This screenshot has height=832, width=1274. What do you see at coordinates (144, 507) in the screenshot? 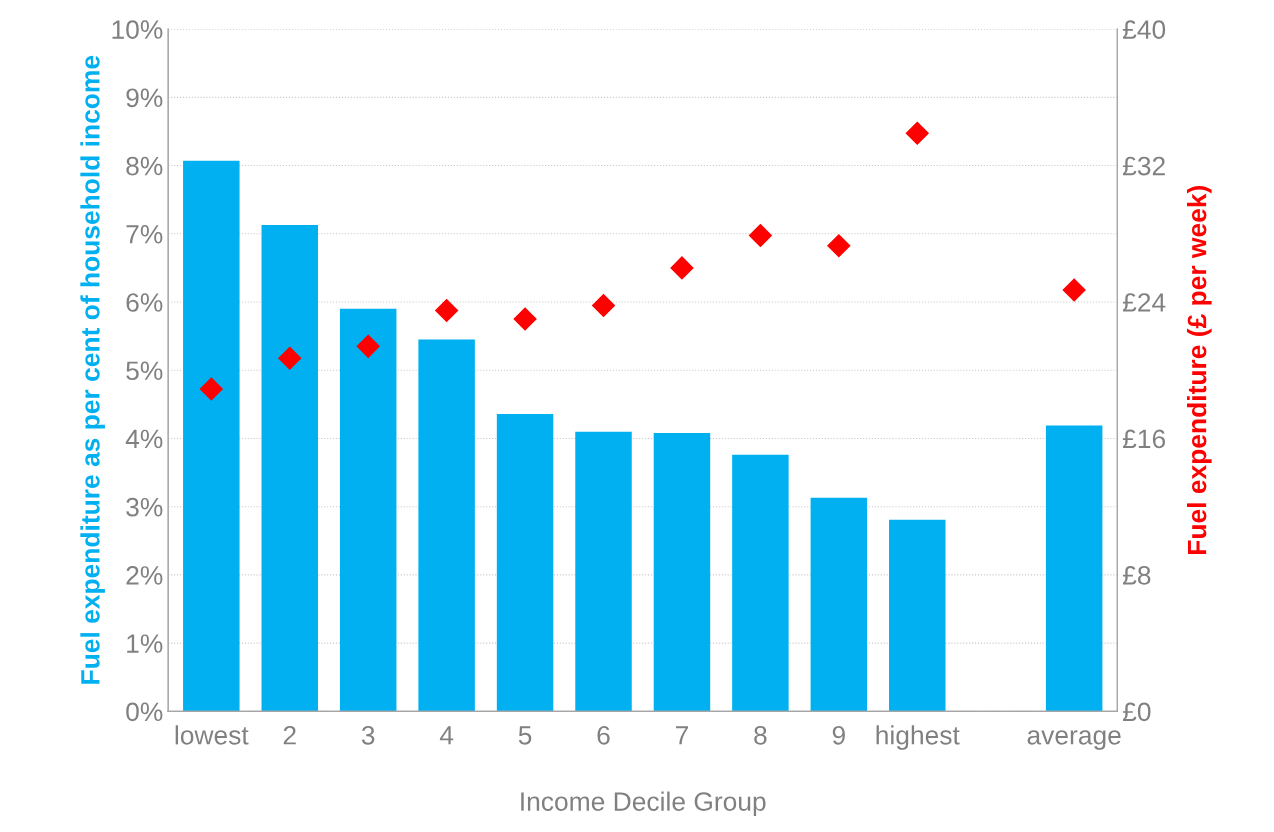
I see `y-tick-label: 3%` at bounding box center [144, 507].